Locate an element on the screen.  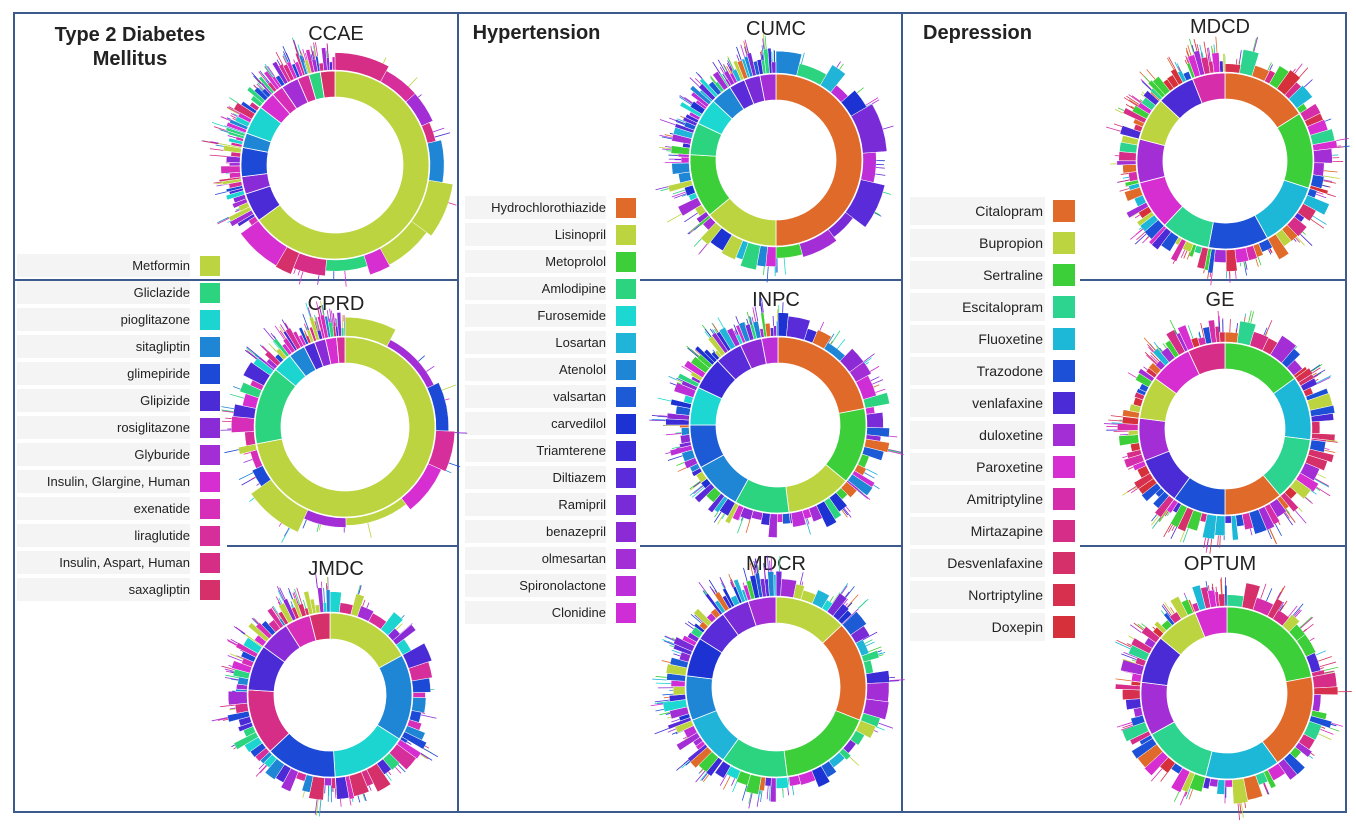
legend-item-label: Glyburide is located at coordinates (162, 454).